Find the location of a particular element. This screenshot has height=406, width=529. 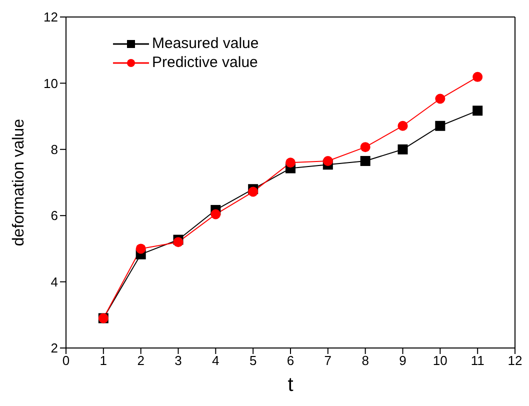

x-tick-label: 10 is located at coordinates (440, 360).